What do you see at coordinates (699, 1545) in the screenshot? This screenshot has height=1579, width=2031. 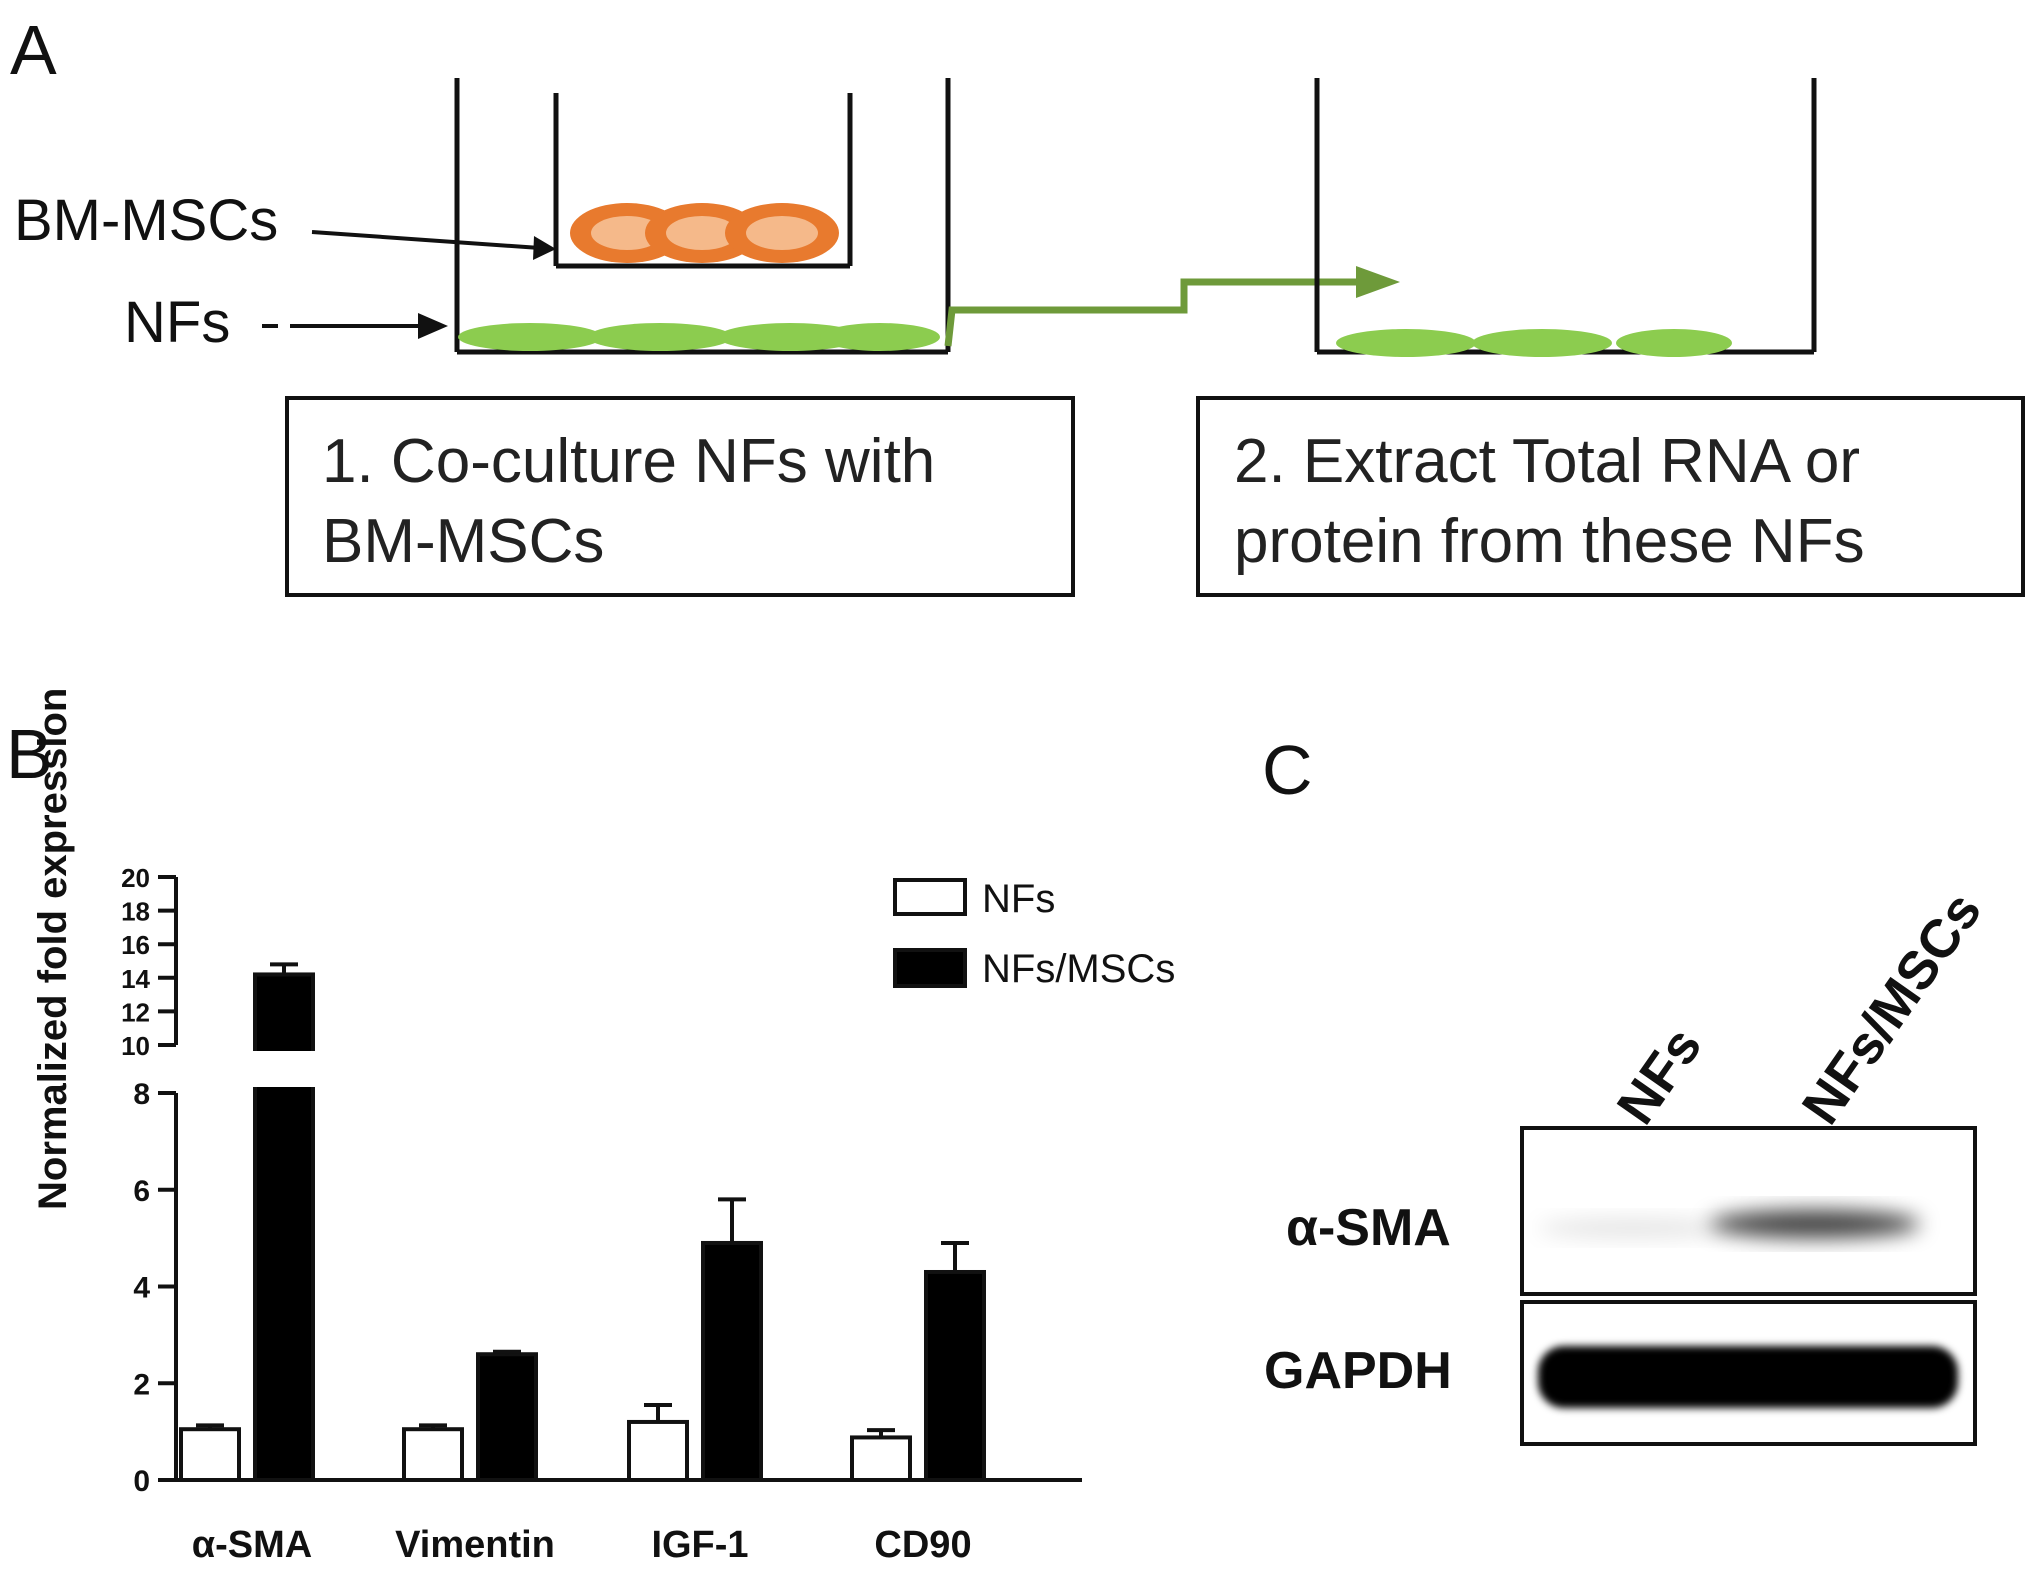 I see `x-category-label: IGF-1` at bounding box center [699, 1545].